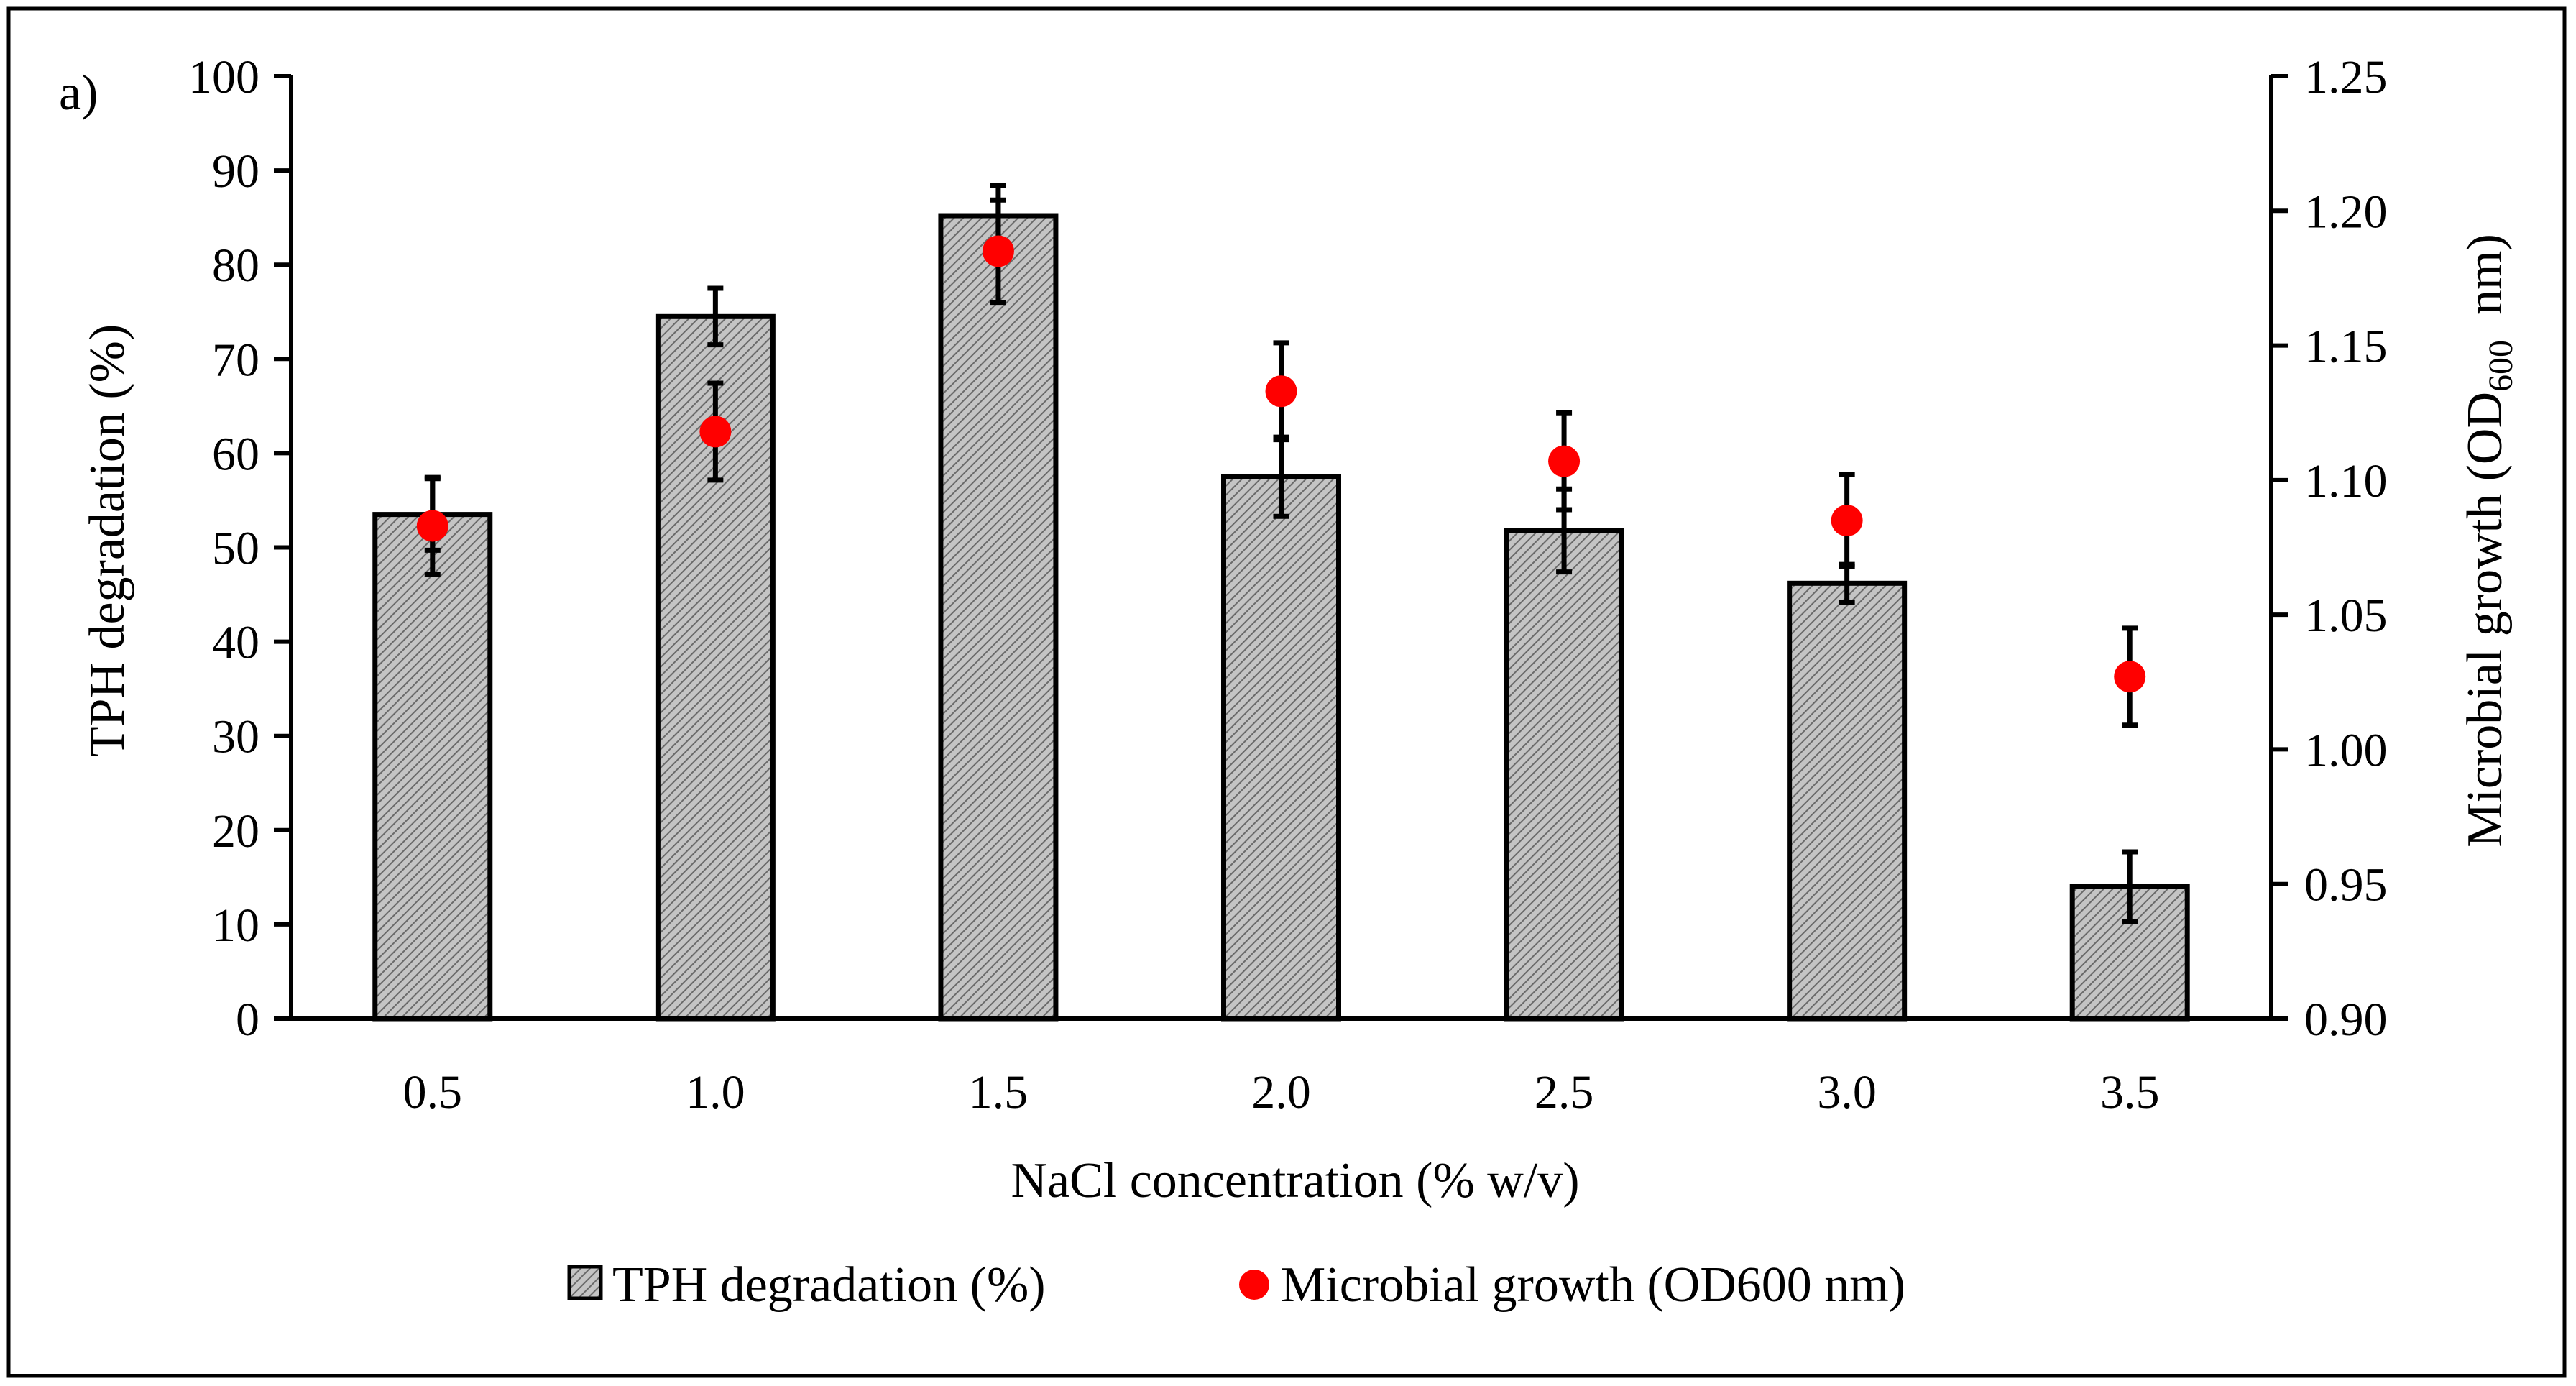 The width and height of the screenshot is (2576, 1386). I want to click on y-tick-label-30: 30, so click(235, 737).